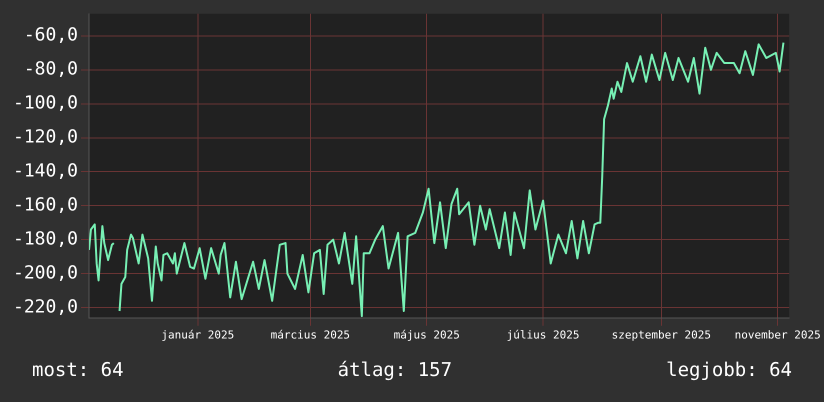  I want to click on y-tick-label: -140,0, so click(45, 171).